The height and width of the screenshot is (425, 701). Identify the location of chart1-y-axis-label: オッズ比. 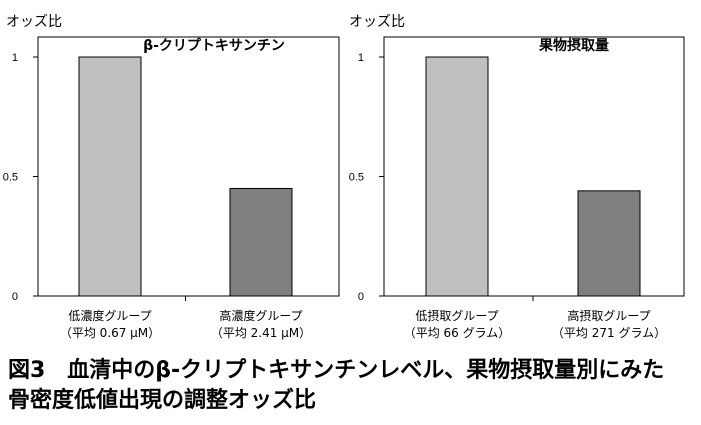
(34, 22).